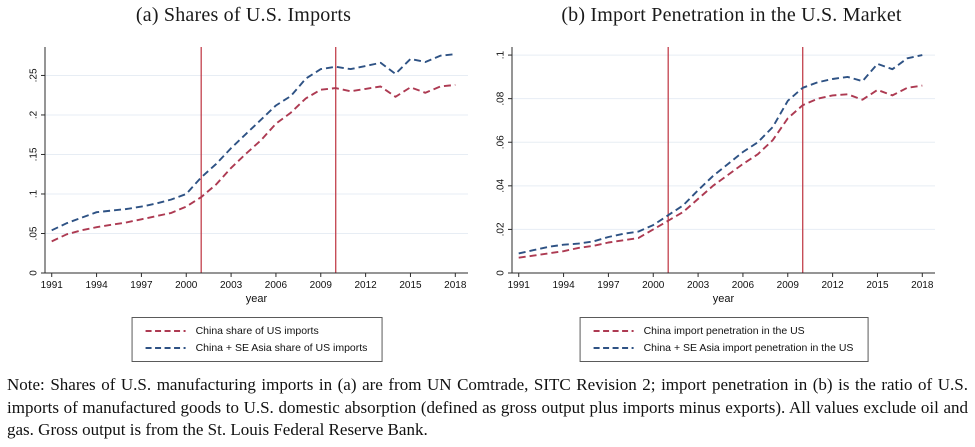  Describe the element at coordinates (501, 185) in the screenshot. I see `svg-text: .04` at that location.